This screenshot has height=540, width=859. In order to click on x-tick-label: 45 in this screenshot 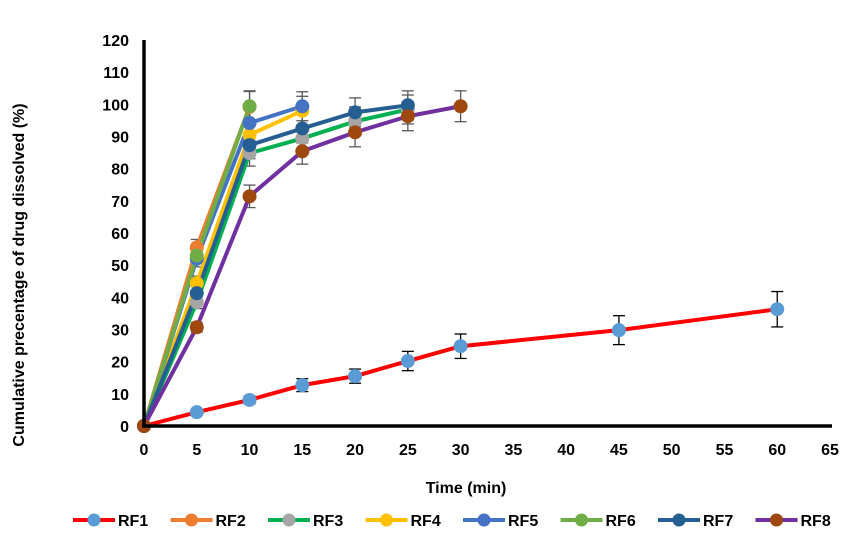, I will do `click(619, 450)`.